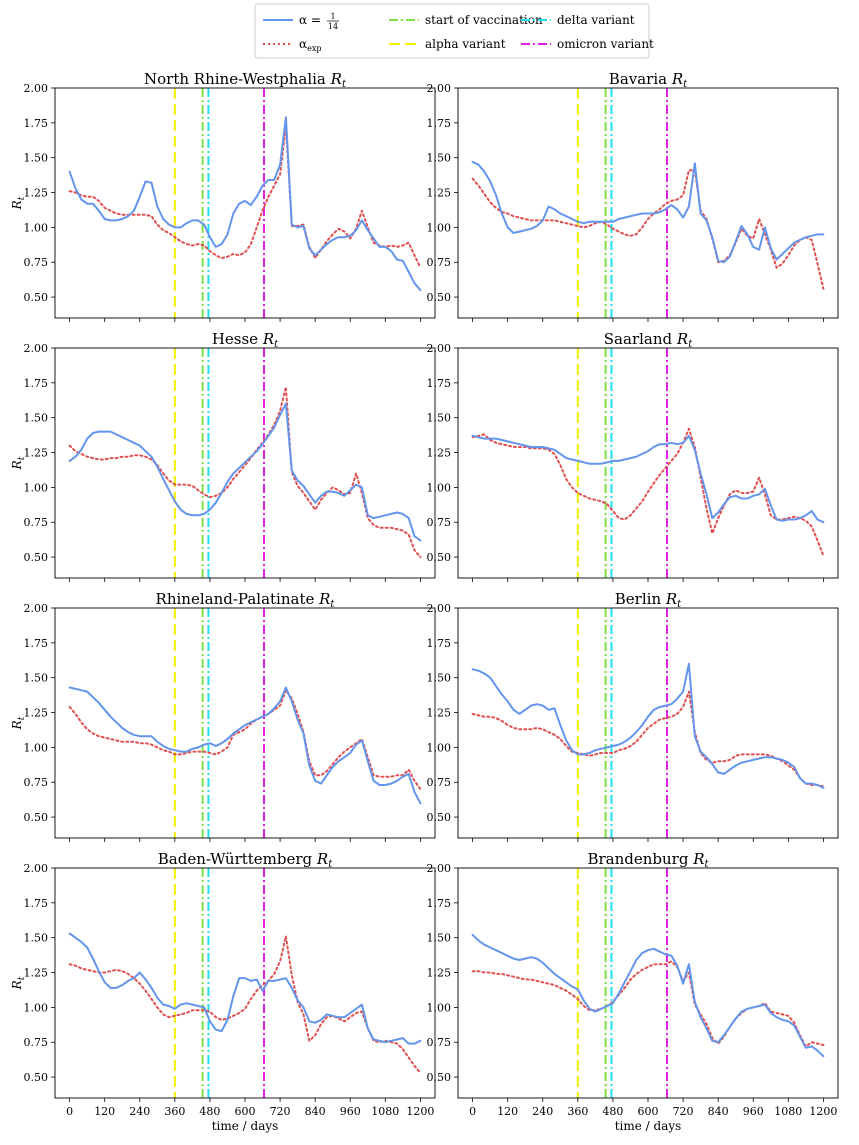  I want to click on panel-1: 0.50 0.75 1.00 1.25 1.50 1.75 2.00 Bavaria Rt, so click(633, 196).